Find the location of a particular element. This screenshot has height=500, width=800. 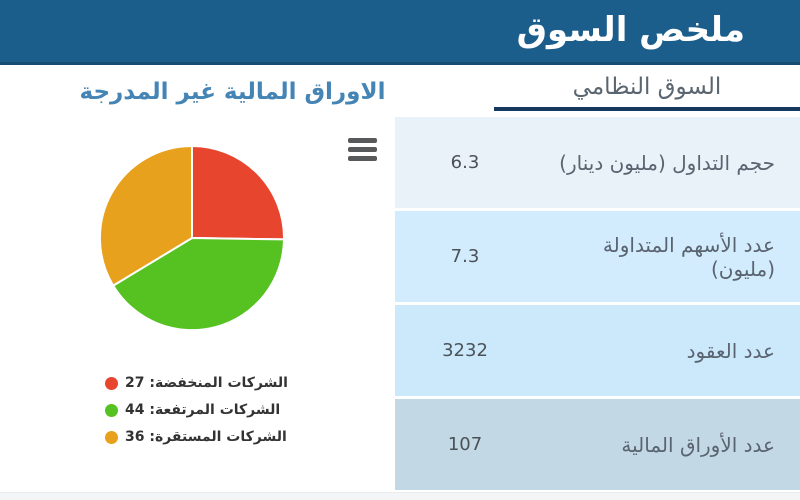

pie-chart is located at coordinates (192, 238).